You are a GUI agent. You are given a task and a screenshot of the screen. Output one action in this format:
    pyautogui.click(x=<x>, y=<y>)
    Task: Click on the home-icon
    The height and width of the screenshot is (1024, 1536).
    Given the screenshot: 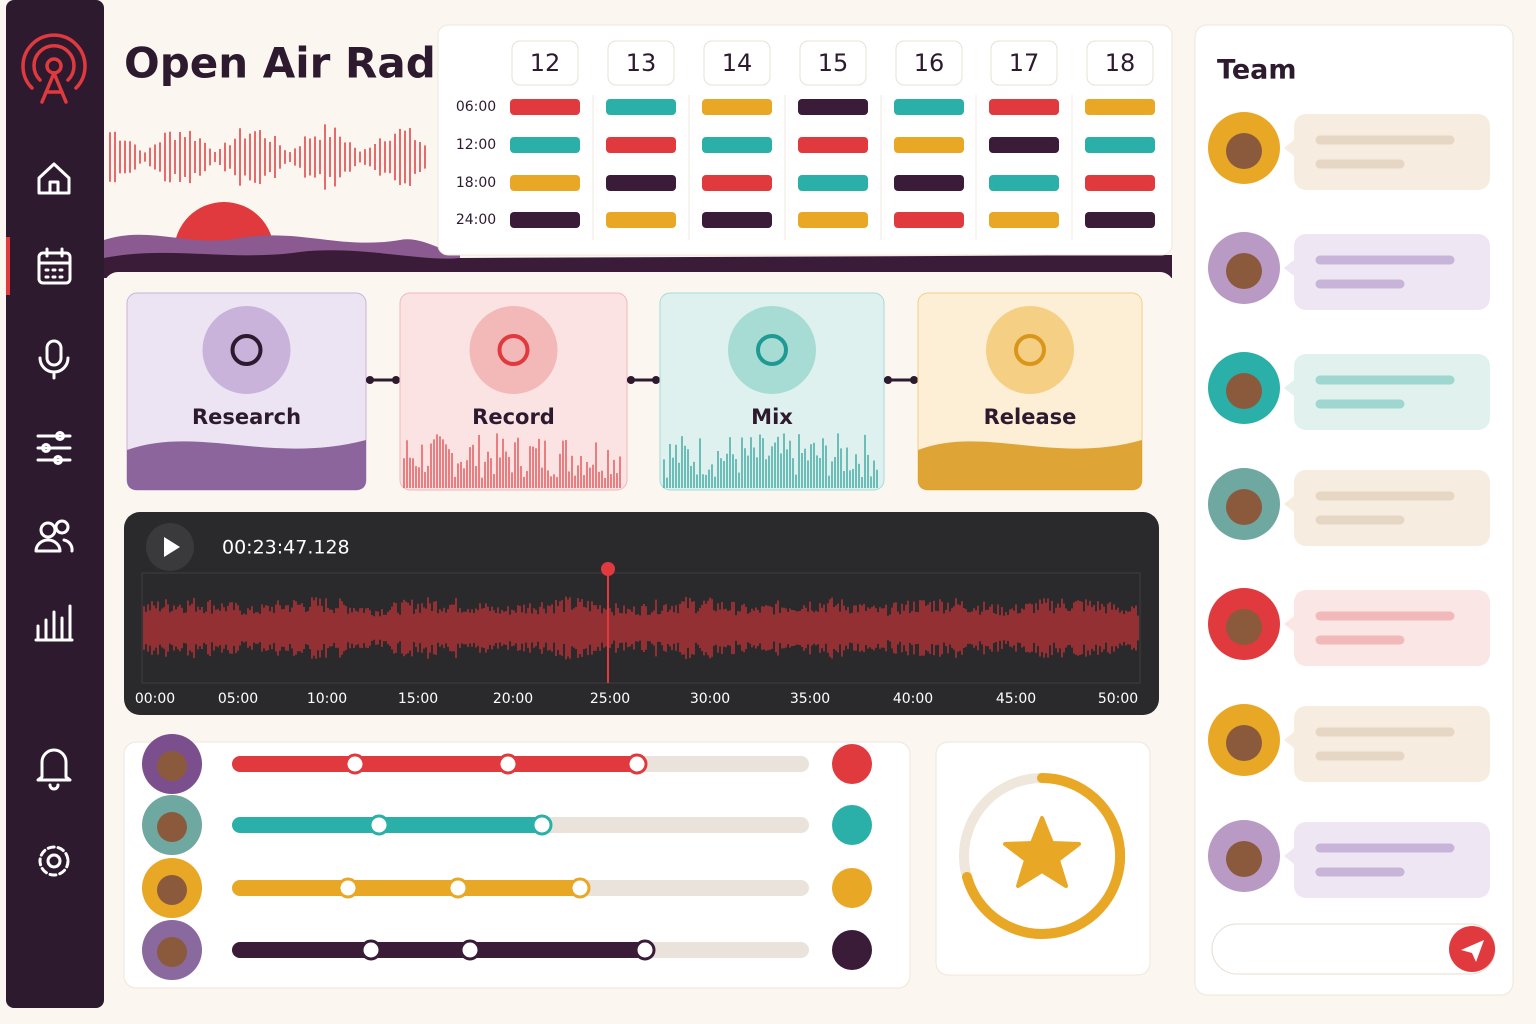 What is the action you would take?
    pyautogui.click(x=54, y=178)
    